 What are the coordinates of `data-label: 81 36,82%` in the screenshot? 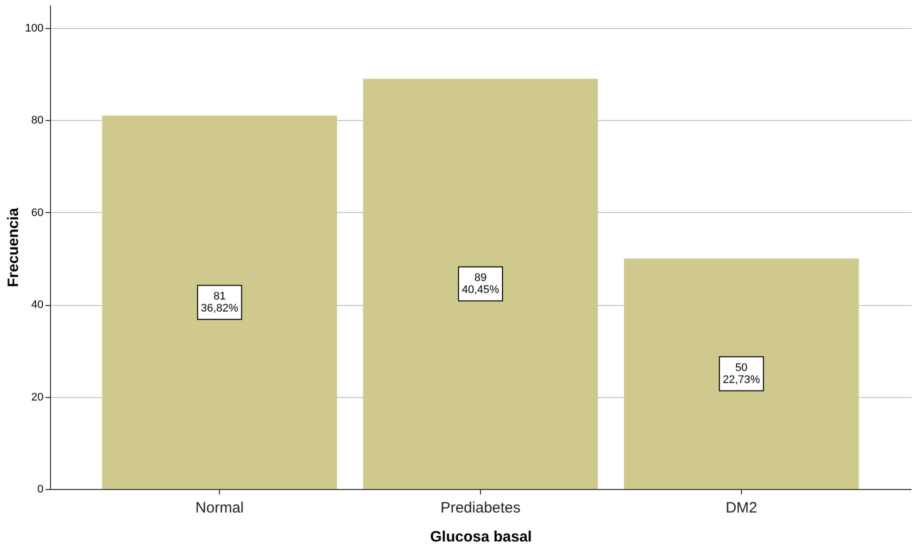 It's located at (219, 302).